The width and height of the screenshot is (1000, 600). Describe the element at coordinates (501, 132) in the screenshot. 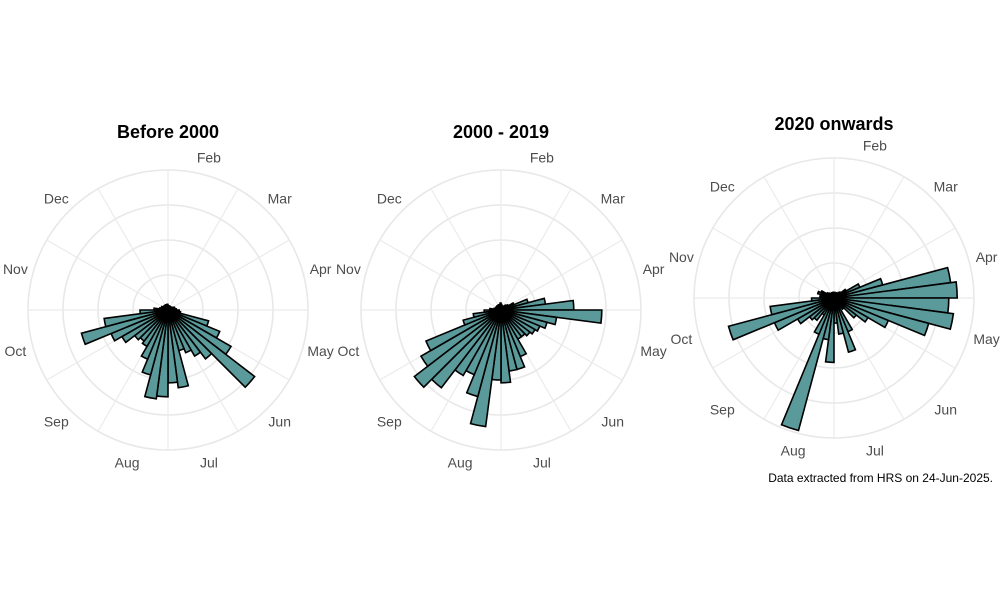

I see `panel-title: 2000 - 2019` at that location.